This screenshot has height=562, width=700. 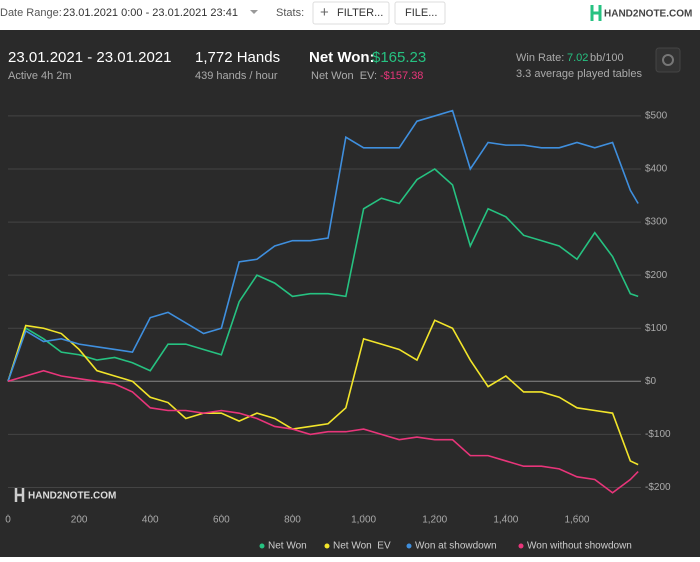 What do you see at coordinates (596, 13) in the screenshot?
I see `brand-logo` at bounding box center [596, 13].